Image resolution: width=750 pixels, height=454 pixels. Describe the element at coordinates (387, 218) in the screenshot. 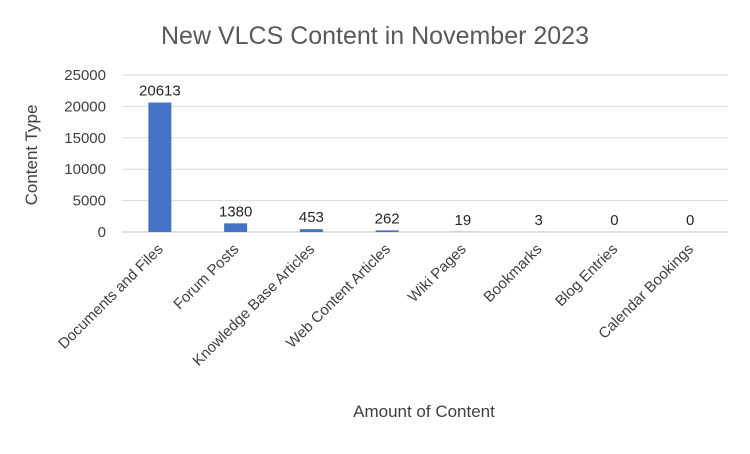

I see `data-label: 262` at that location.